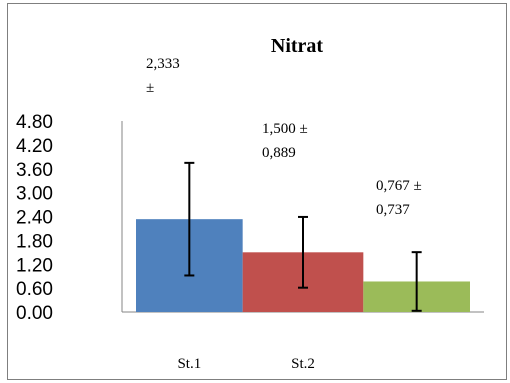 Image resolution: width=510 pixels, height=383 pixels. I want to click on y-tick-label: 3.60, so click(34, 170).